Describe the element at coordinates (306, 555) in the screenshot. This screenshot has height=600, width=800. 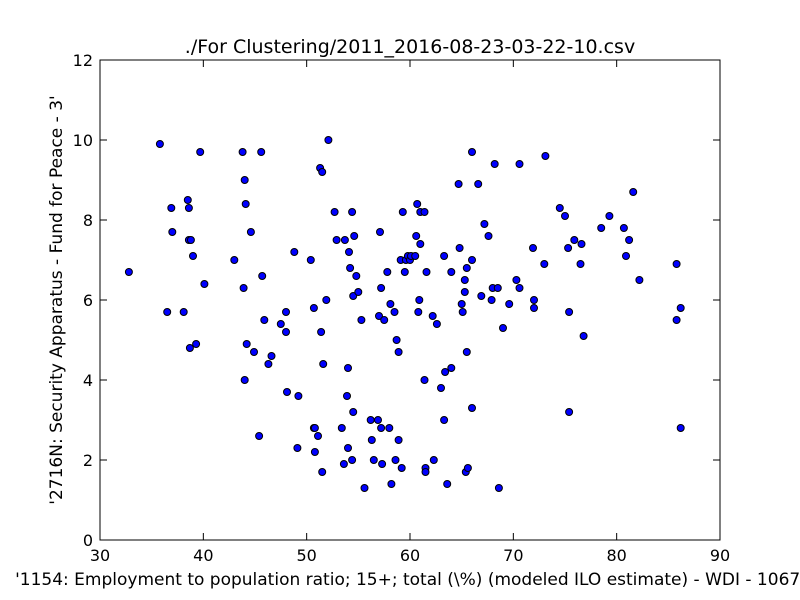
I see `x-tick-label: 50` at that location.